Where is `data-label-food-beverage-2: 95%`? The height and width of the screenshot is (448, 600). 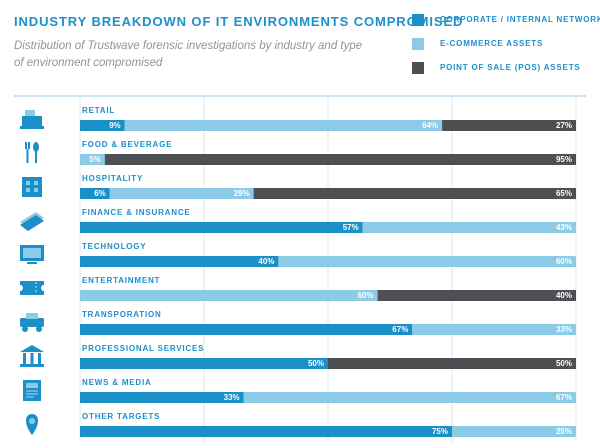 data-label-food-beverage-2: 95% is located at coordinates (564, 159).